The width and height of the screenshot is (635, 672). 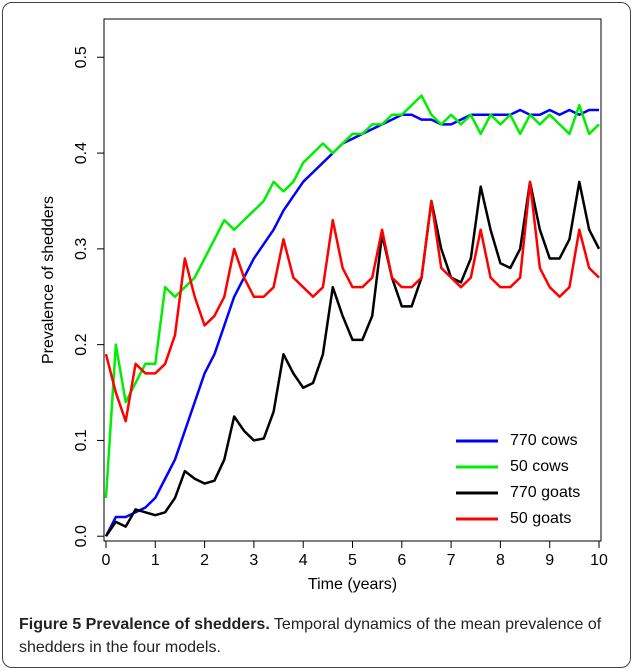 What do you see at coordinates (253, 560) in the screenshot?
I see `x-tick-label: 3` at bounding box center [253, 560].